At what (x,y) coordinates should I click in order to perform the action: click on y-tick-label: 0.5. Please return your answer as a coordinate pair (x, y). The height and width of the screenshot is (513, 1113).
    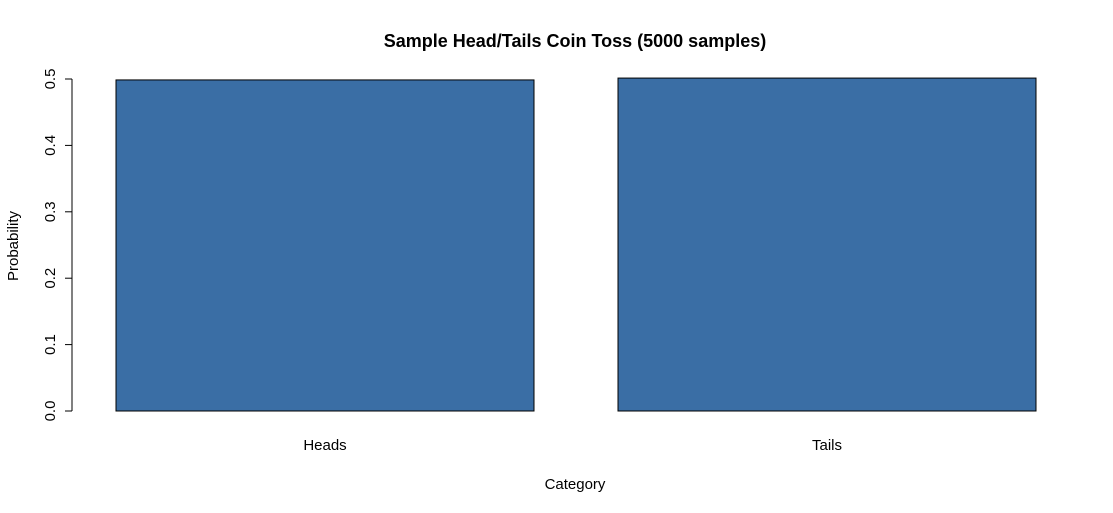
    Looking at the image, I should click on (50, 79).